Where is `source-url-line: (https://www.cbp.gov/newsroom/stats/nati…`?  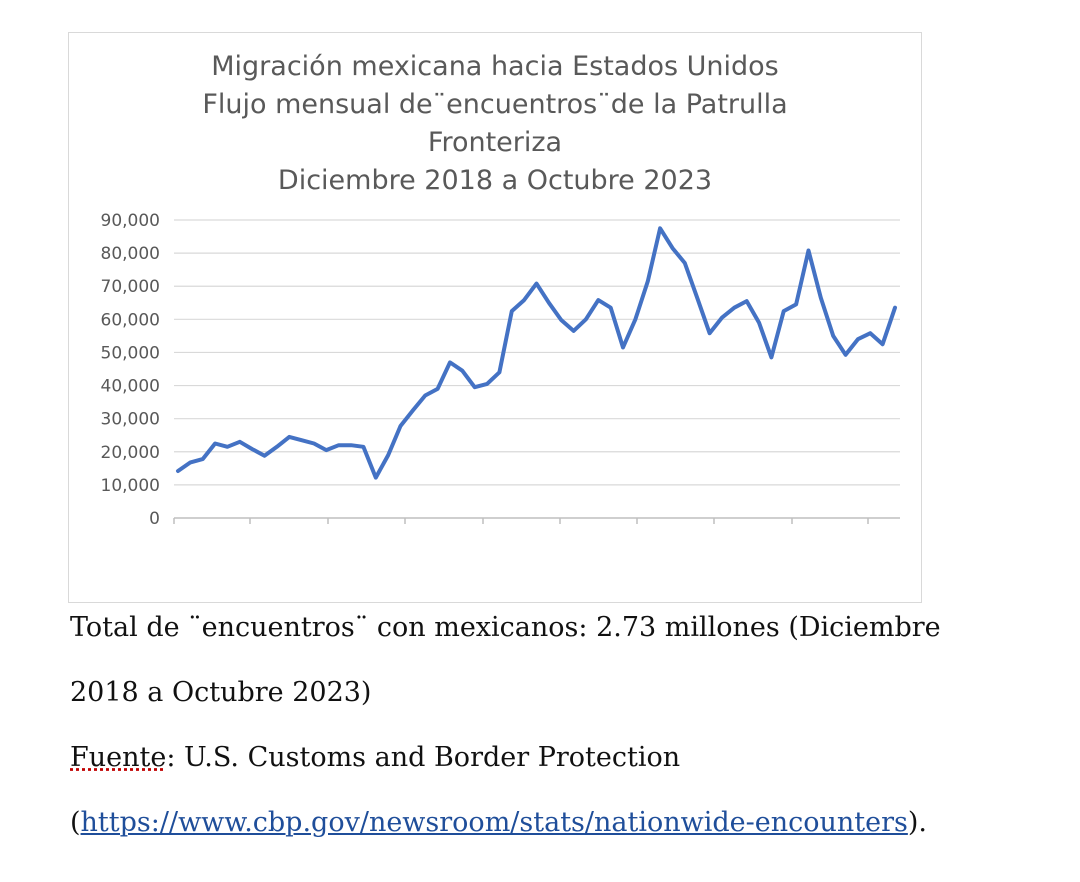 source-url-line: (https://www.cbp.gov/newsroom/stats/nati… is located at coordinates (570, 822).